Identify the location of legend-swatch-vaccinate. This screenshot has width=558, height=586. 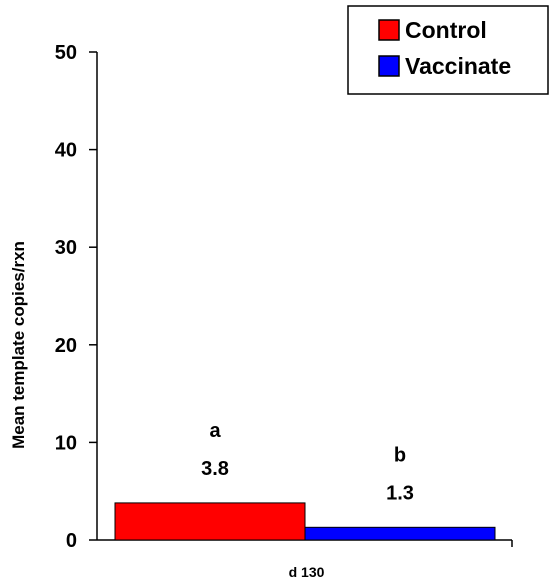
(389, 66).